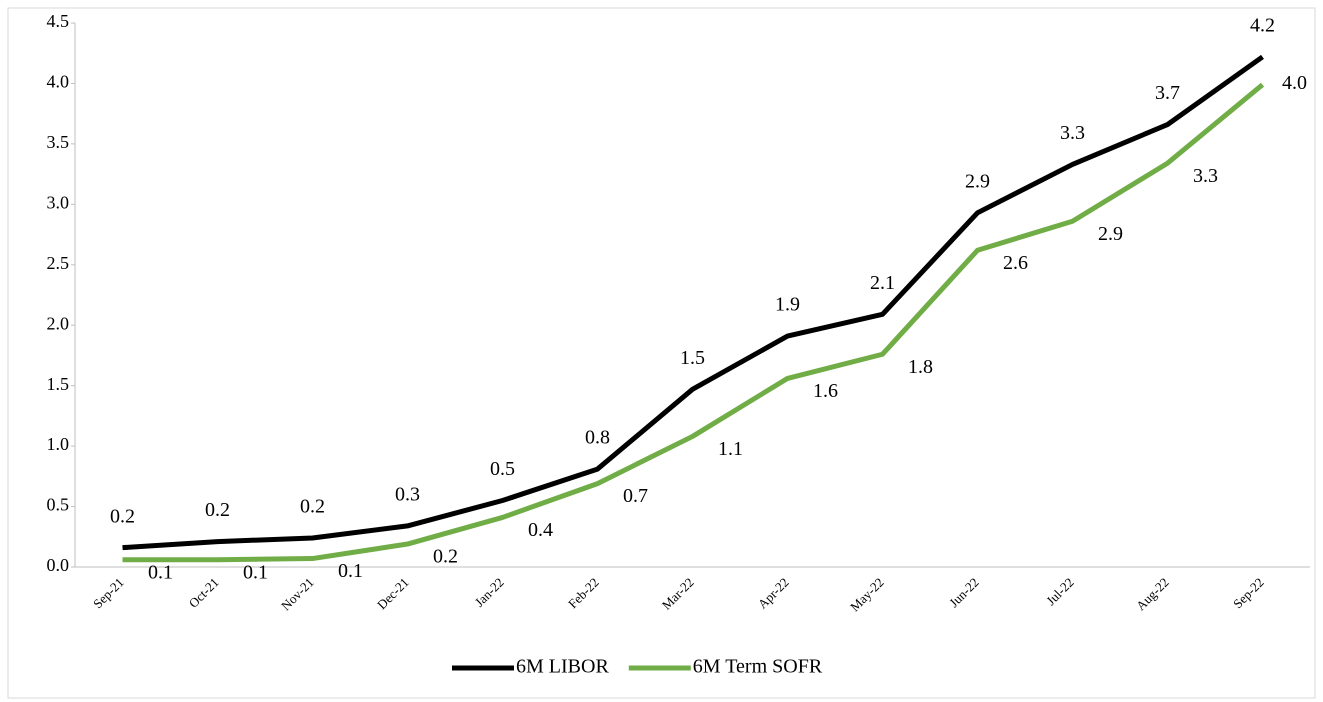  Describe the element at coordinates (920, 367) in the screenshot. I see `data-label: 1.8` at that location.